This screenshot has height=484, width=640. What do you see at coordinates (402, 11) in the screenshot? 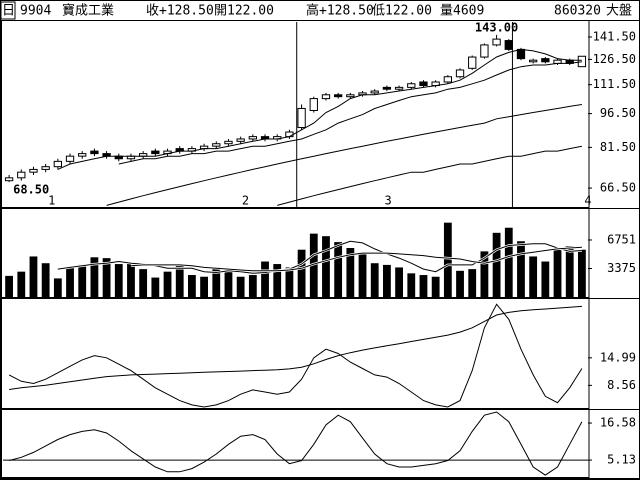
I see `low-price: 低122.00` at bounding box center [402, 11].